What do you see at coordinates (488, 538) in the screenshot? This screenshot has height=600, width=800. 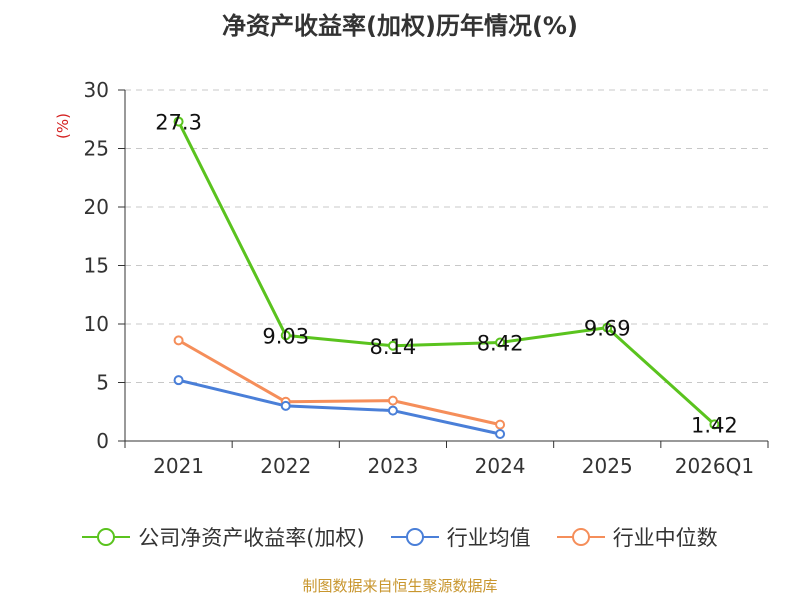 I see `legend-label-industry-average: 行业均值` at bounding box center [488, 538].